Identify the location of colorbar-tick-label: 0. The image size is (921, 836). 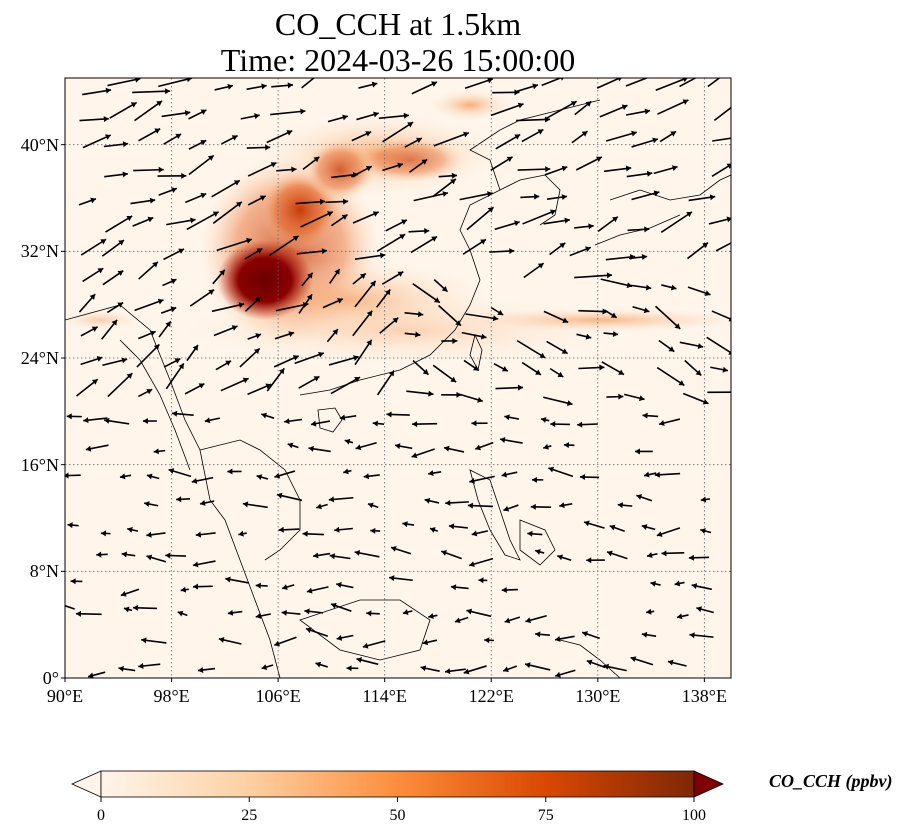
(101, 815).